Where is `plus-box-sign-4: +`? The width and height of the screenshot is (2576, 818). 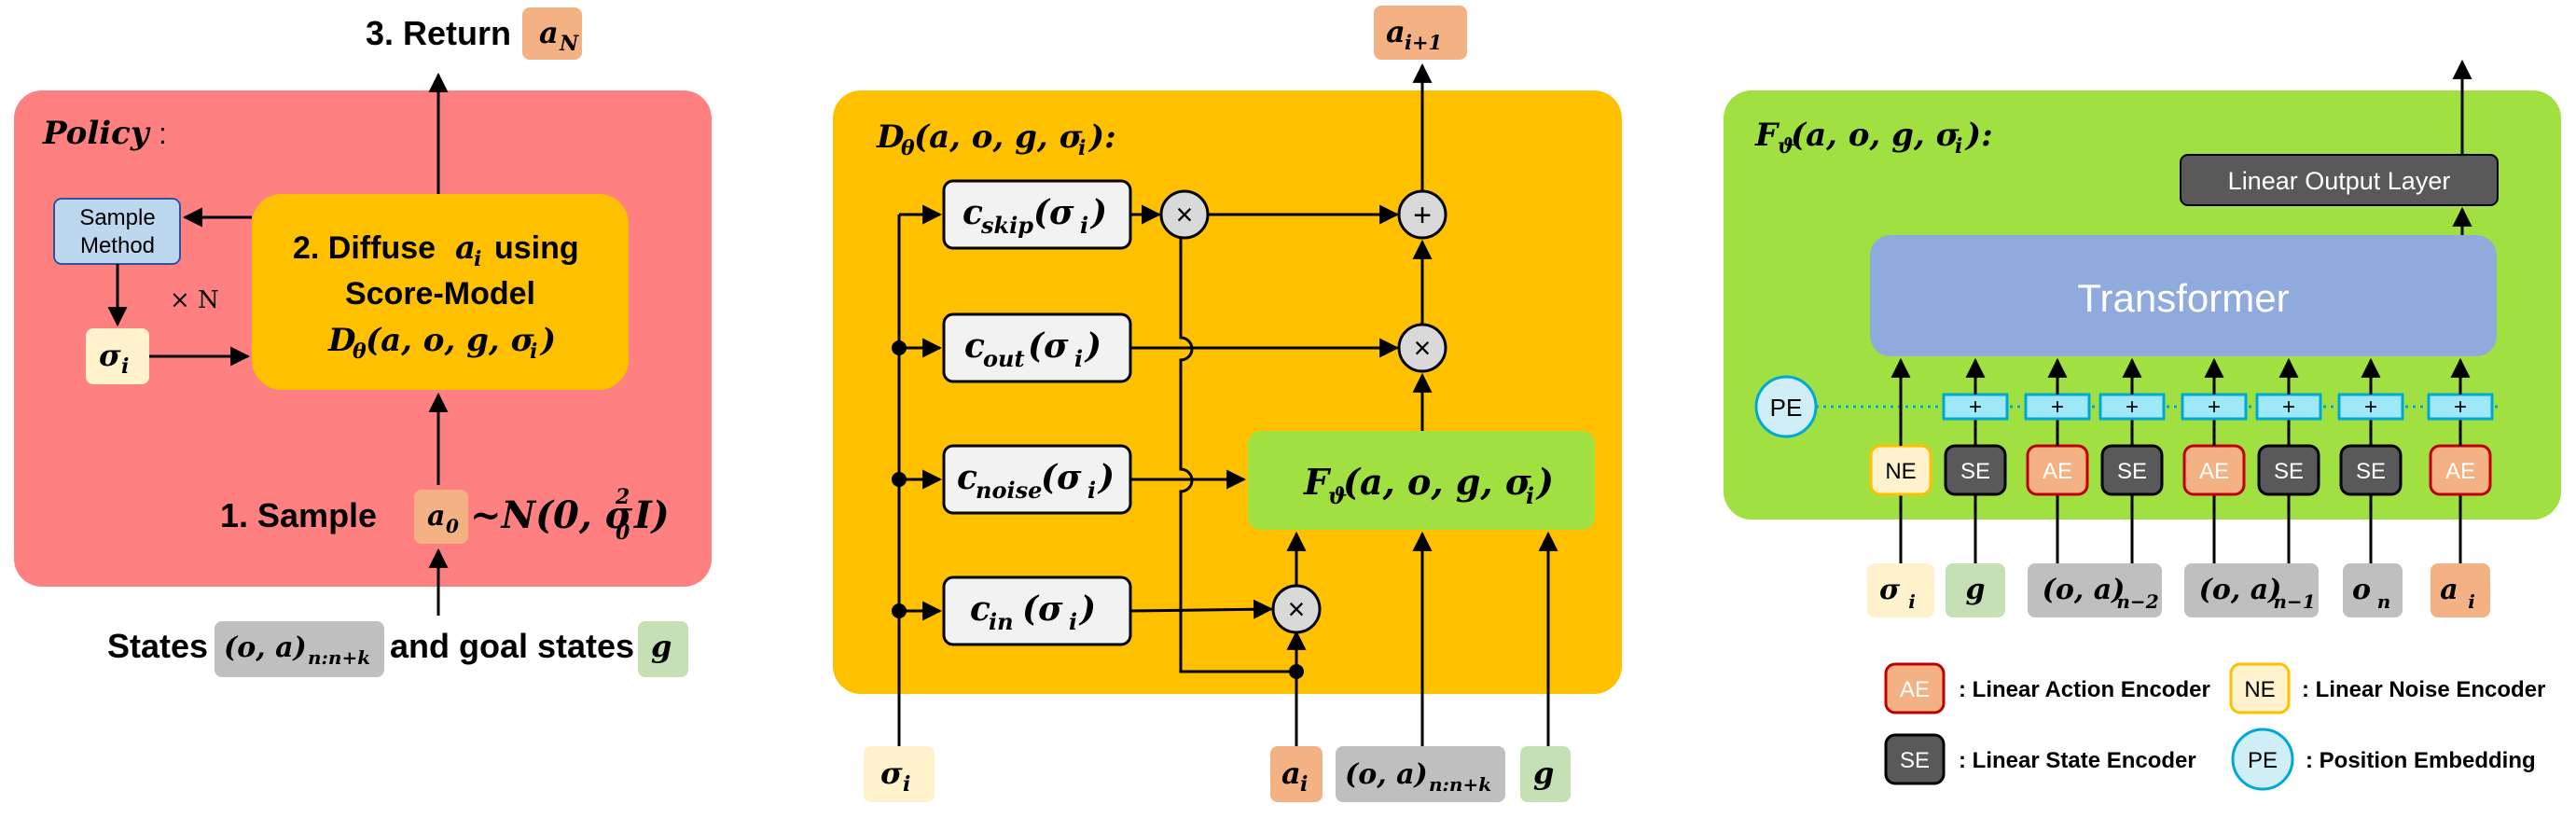 plus-box-sign-4: + is located at coordinates (2132, 407).